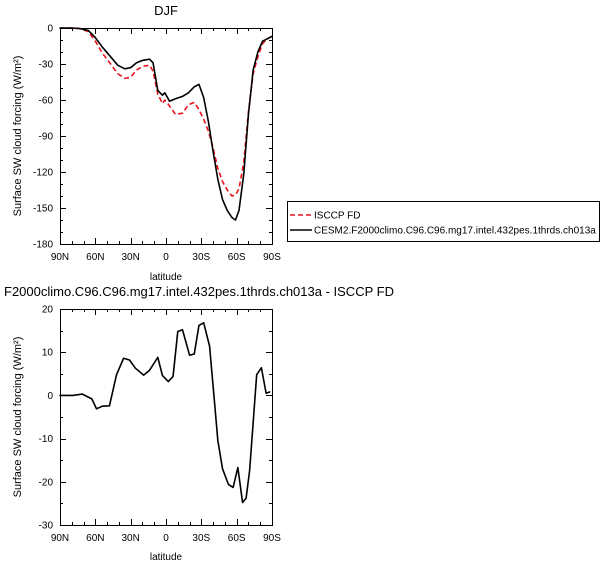 The height and width of the screenshot is (566, 601). Describe the element at coordinates (337, 216) in the screenshot. I see `legend-label: ISCCP FD` at that location.